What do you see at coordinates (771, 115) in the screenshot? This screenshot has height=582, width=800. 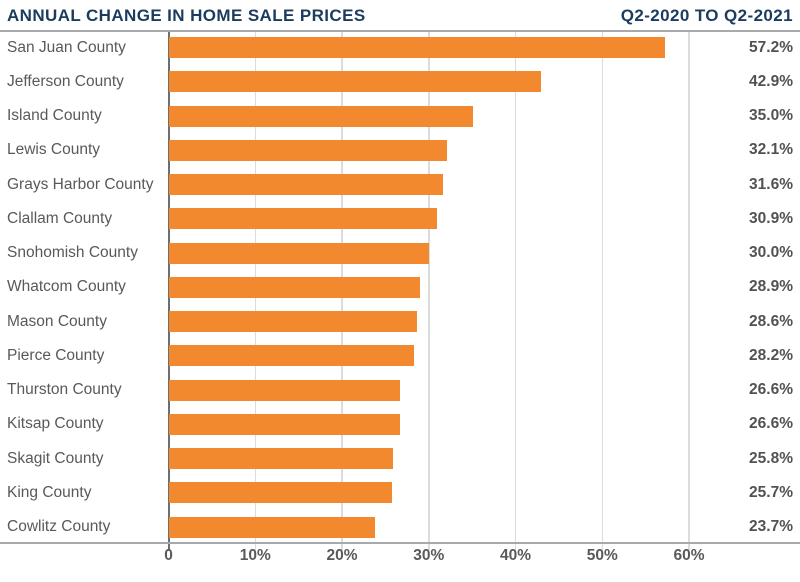 I see `value-label: 35.0%` at bounding box center [771, 115].